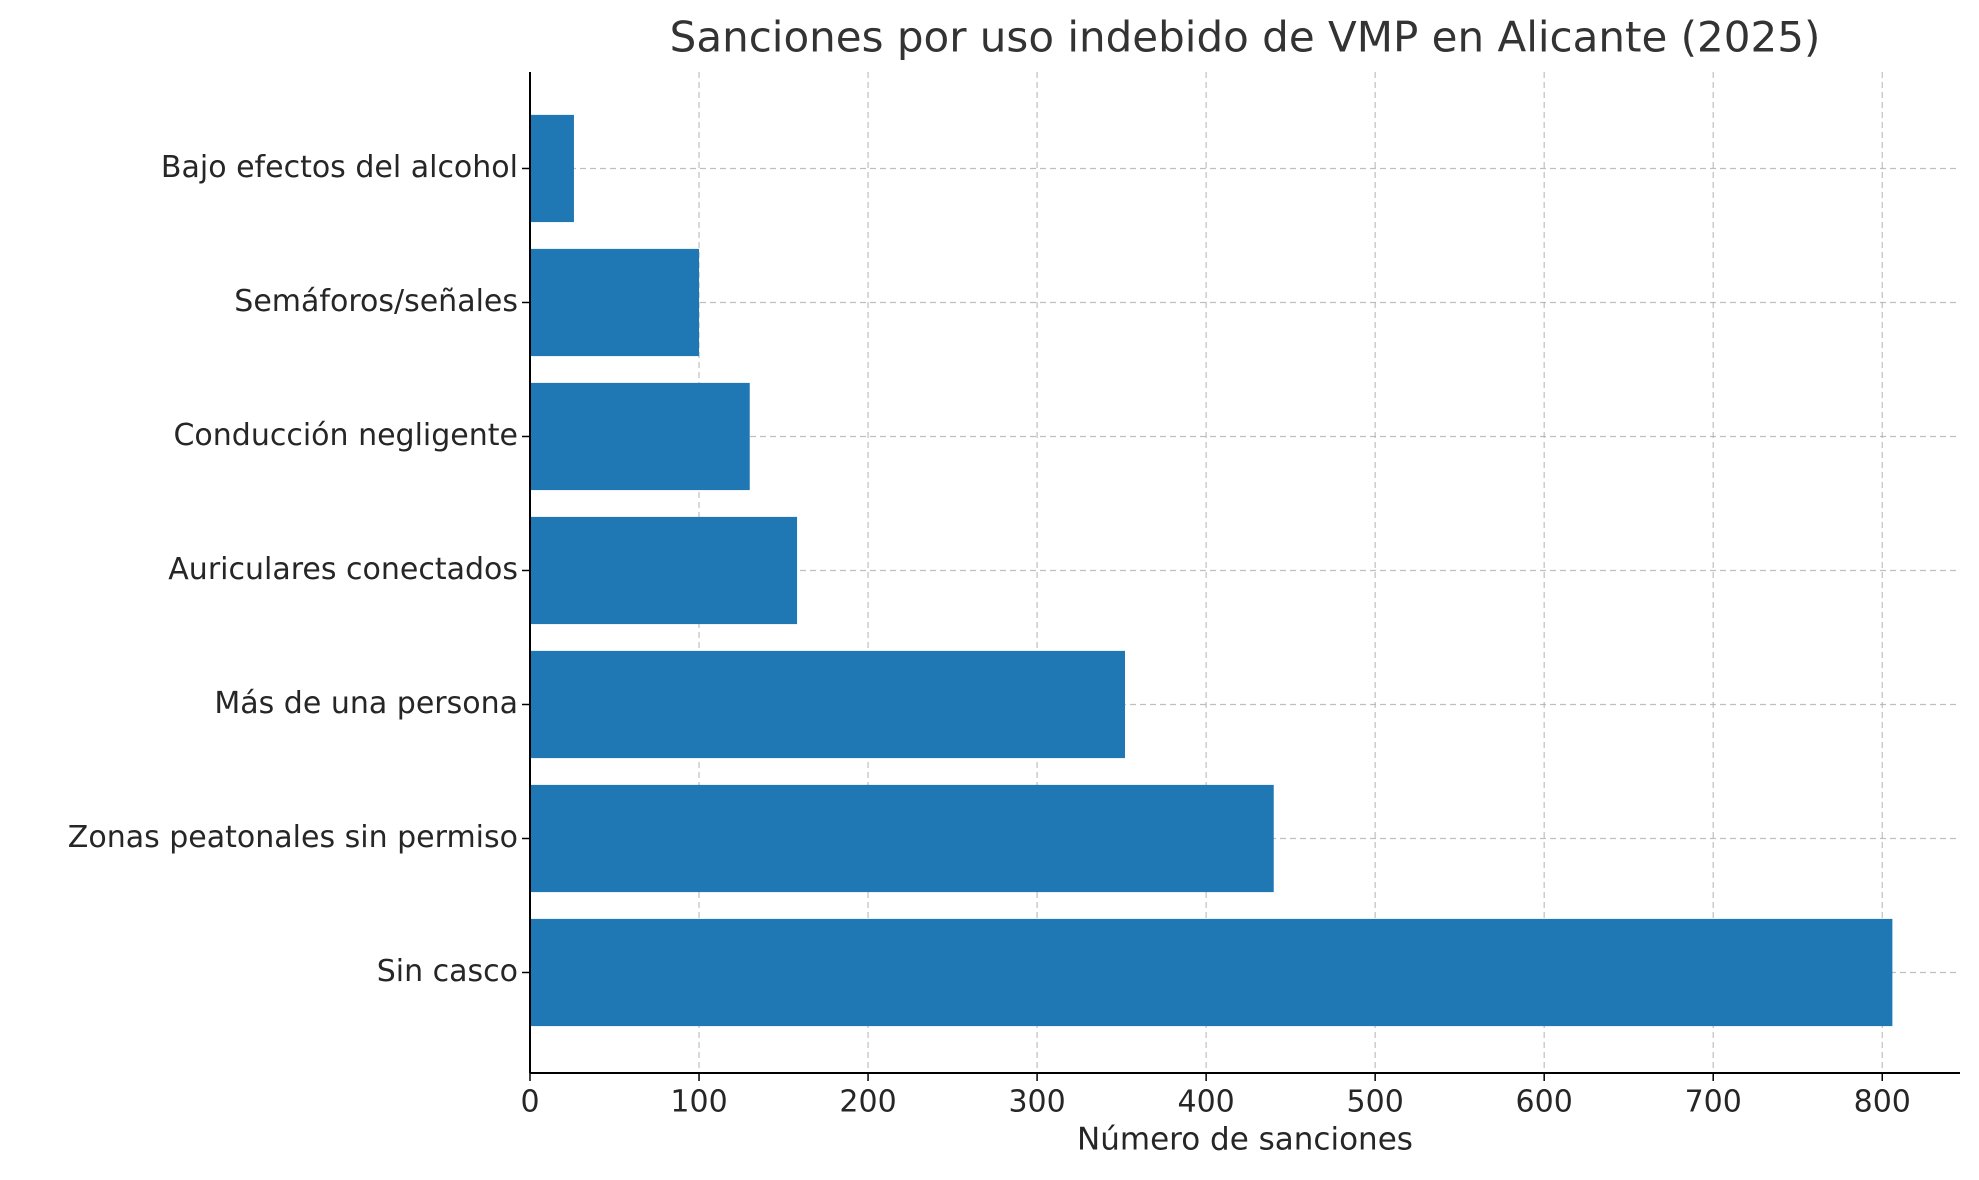 This screenshot has width=1979, height=1180. What do you see at coordinates (1544, 1102) in the screenshot?
I see `x-tick-label: 600` at bounding box center [1544, 1102].